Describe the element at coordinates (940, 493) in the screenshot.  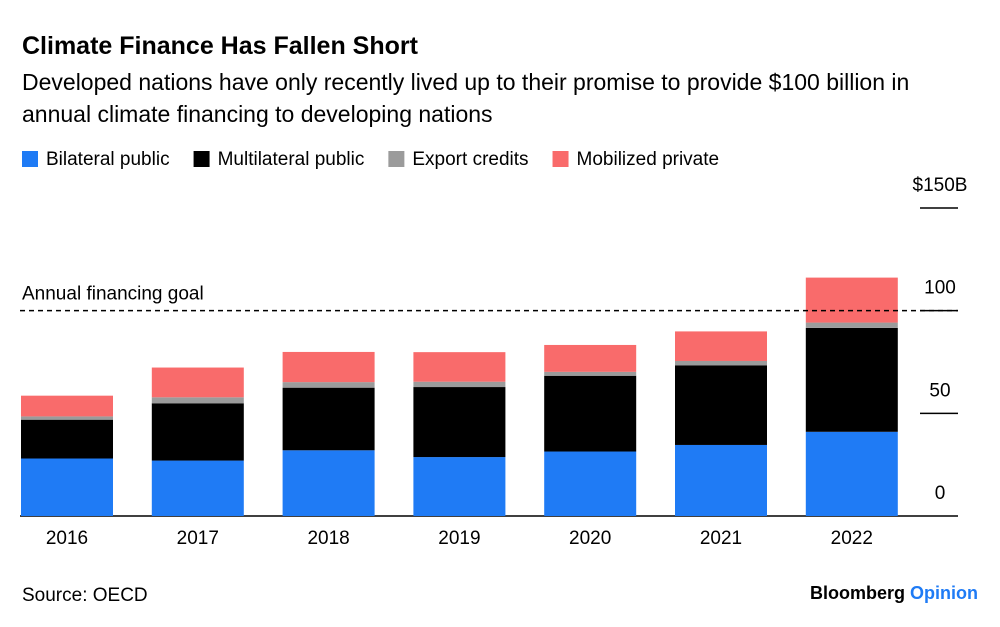
I see `y-tick-label: 0` at that location.